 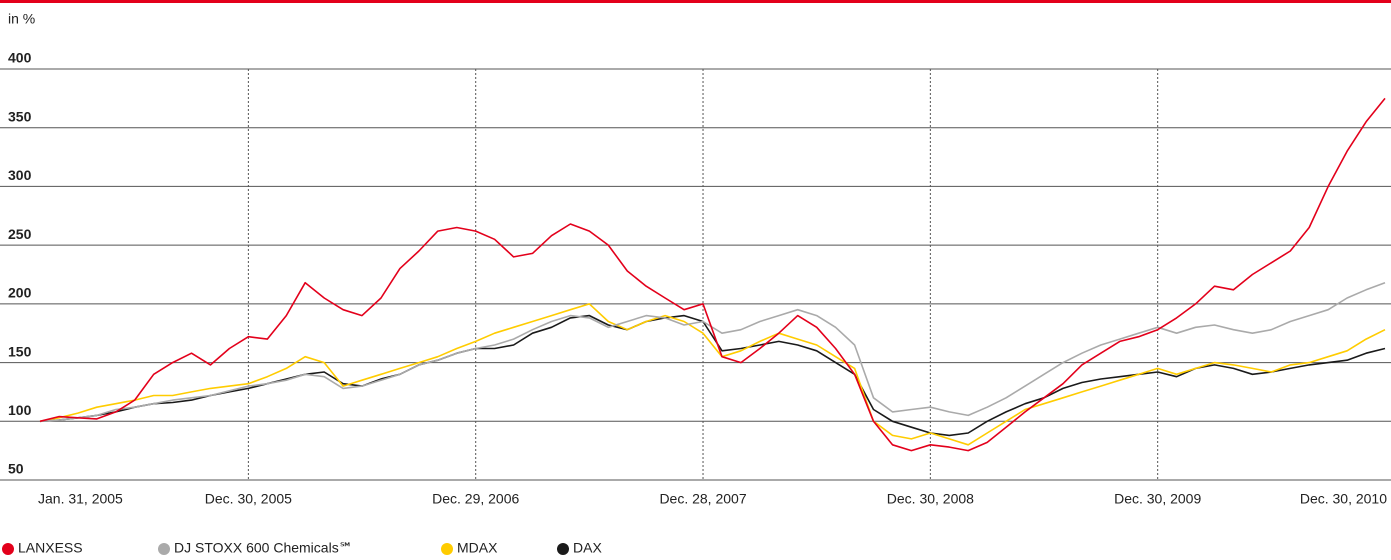 I want to click on x-tick-label: Dec. 28, 2007, so click(x=702, y=499).